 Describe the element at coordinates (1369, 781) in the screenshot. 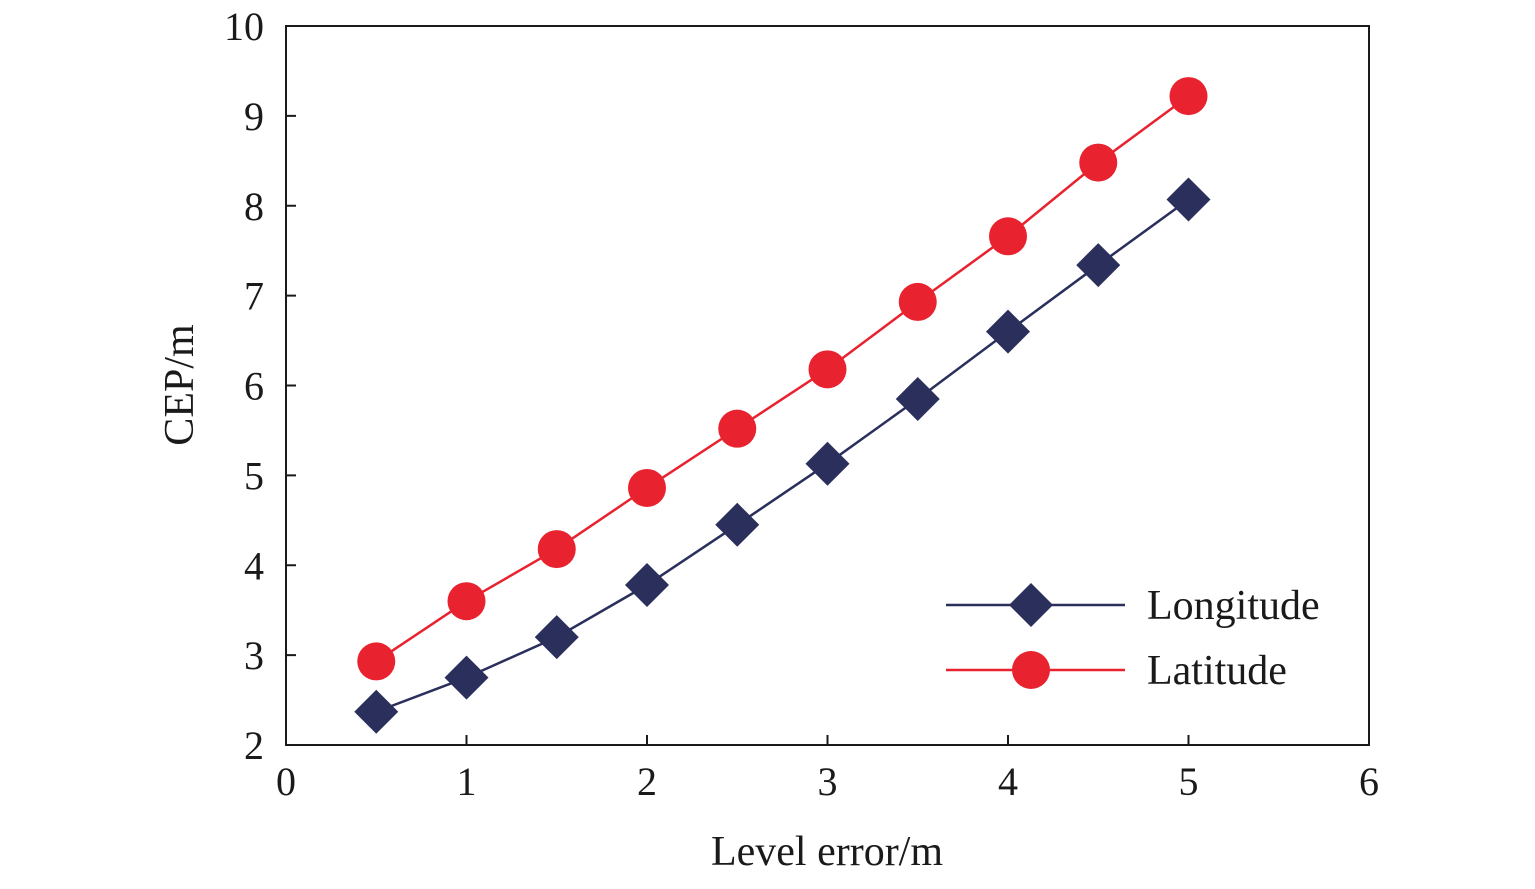

I see `x-tick-label: 6` at that location.